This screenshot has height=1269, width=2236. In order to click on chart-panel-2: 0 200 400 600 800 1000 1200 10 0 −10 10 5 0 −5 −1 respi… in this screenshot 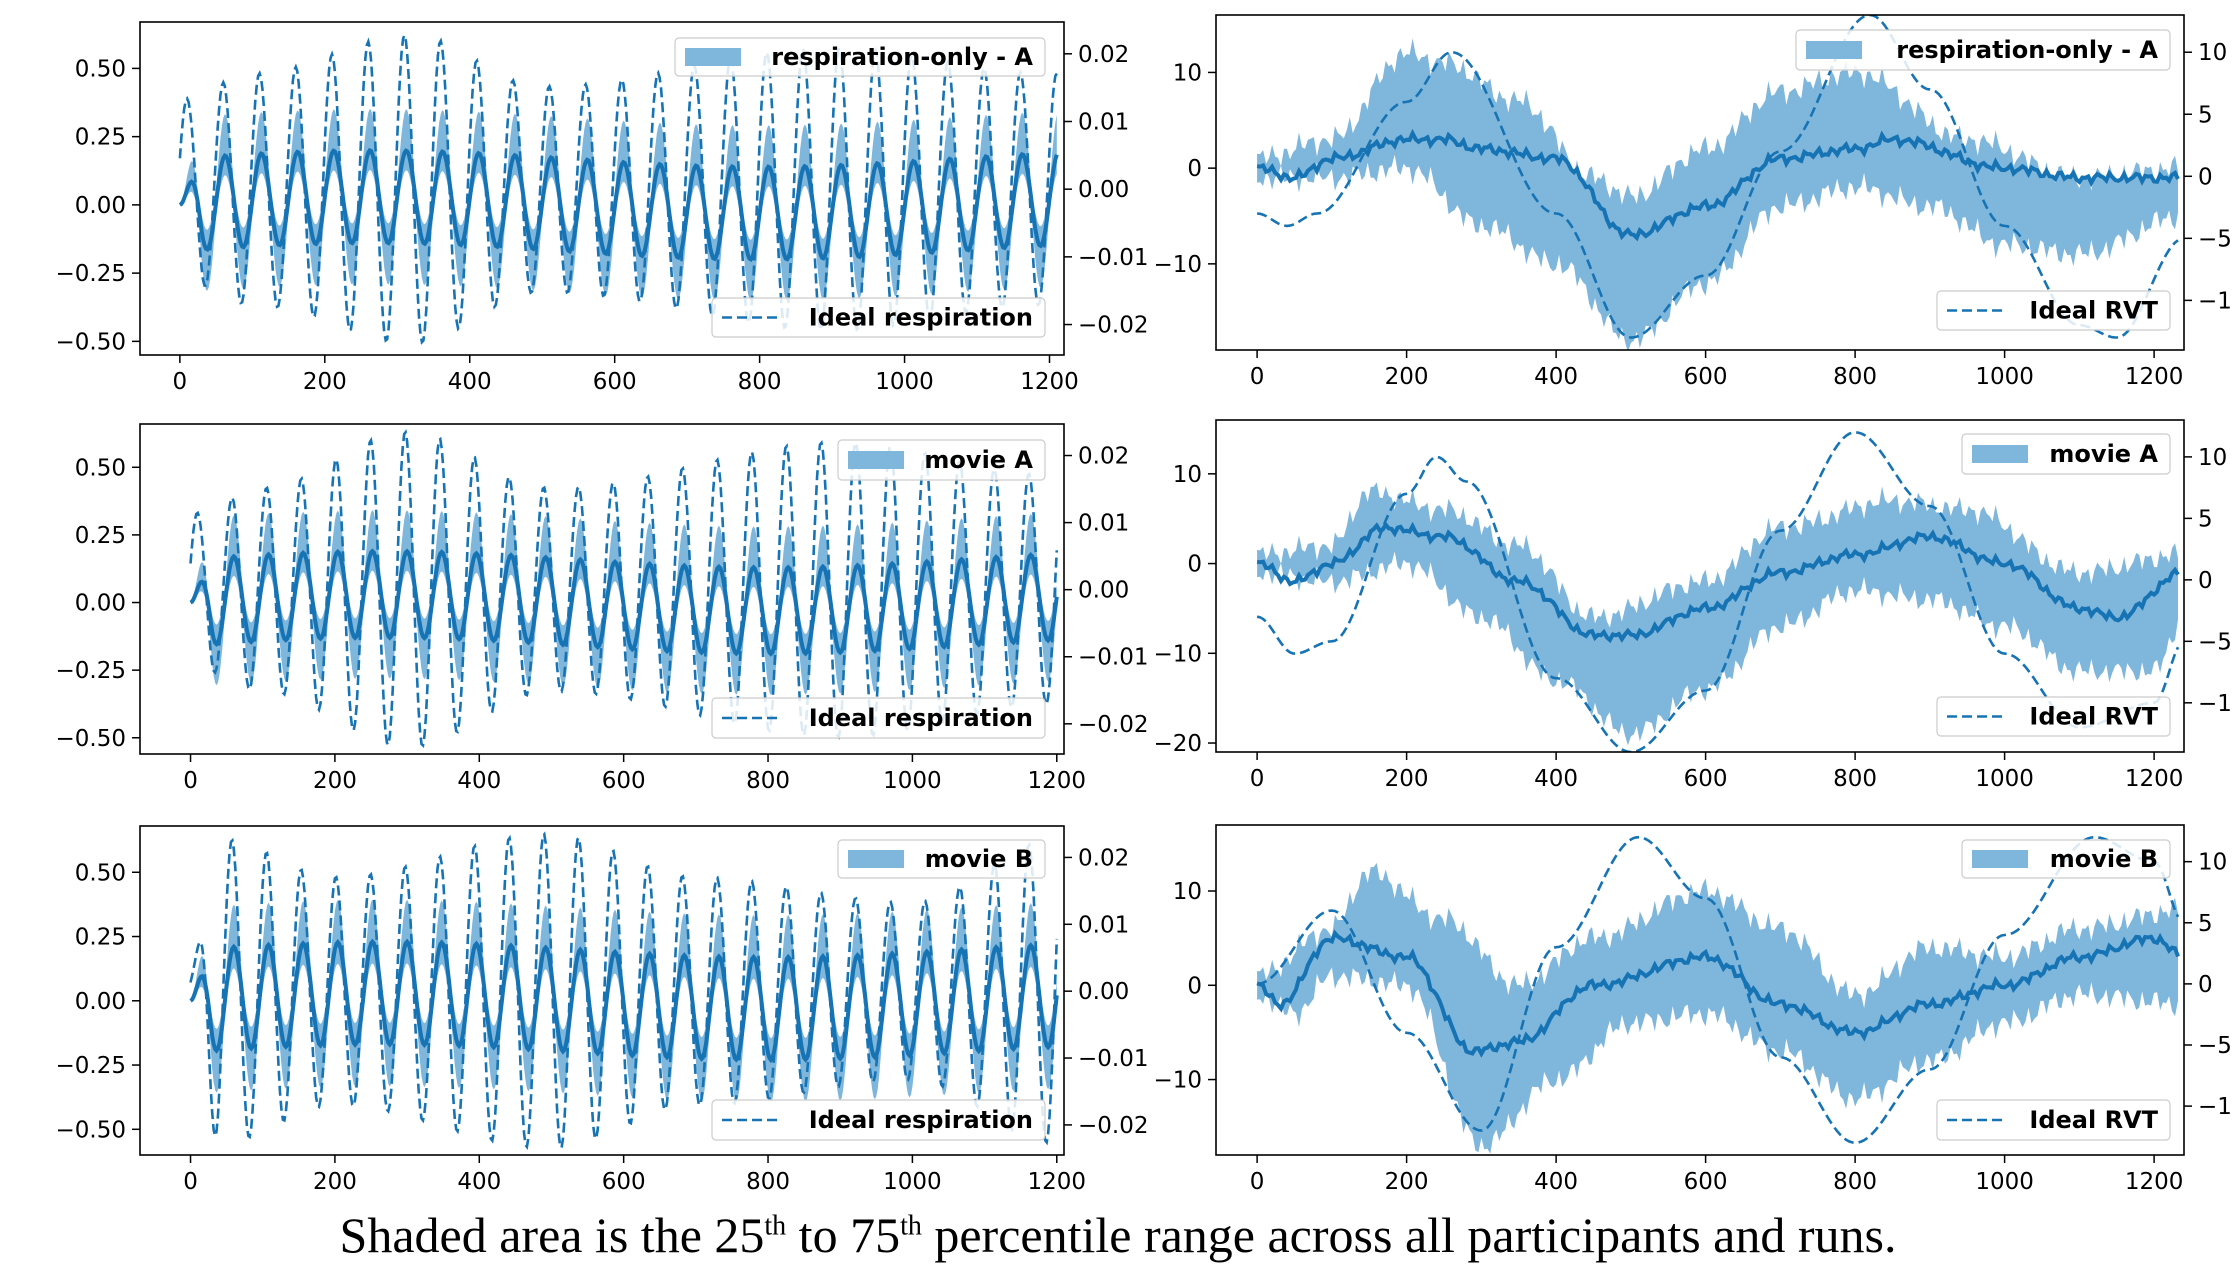, I will do `click(1692, 202)`.